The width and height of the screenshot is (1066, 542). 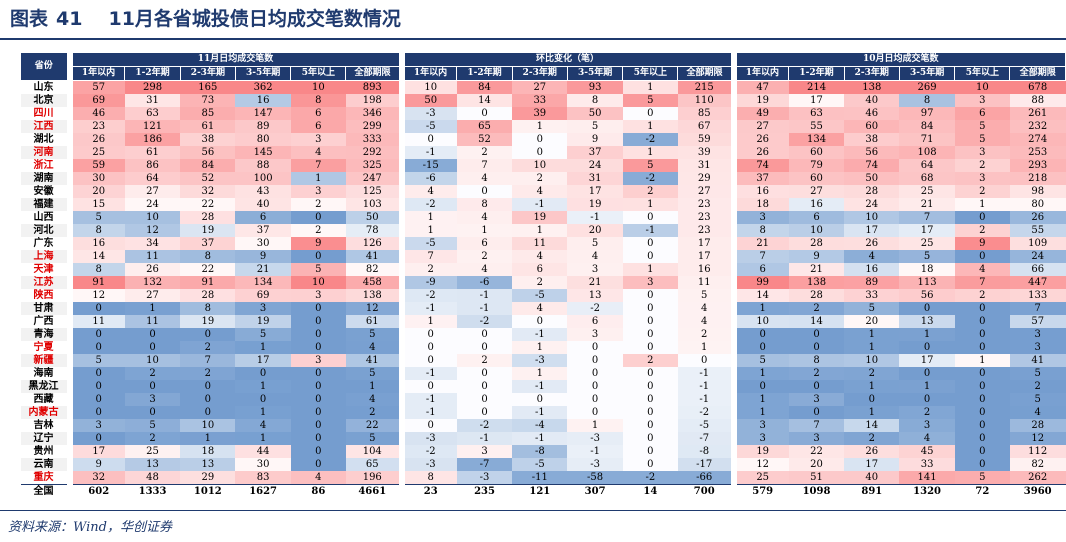 What do you see at coordinates (152, 230) in the screenshot?
I see `table-cell: 12` at bounding box center [152, 230].